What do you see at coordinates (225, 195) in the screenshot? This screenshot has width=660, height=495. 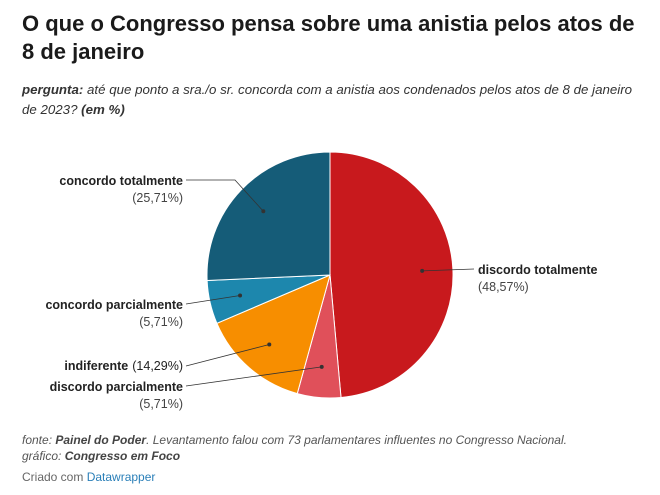 I see `connector-line-concordo-totalmente` at bounding box center [225, 195].